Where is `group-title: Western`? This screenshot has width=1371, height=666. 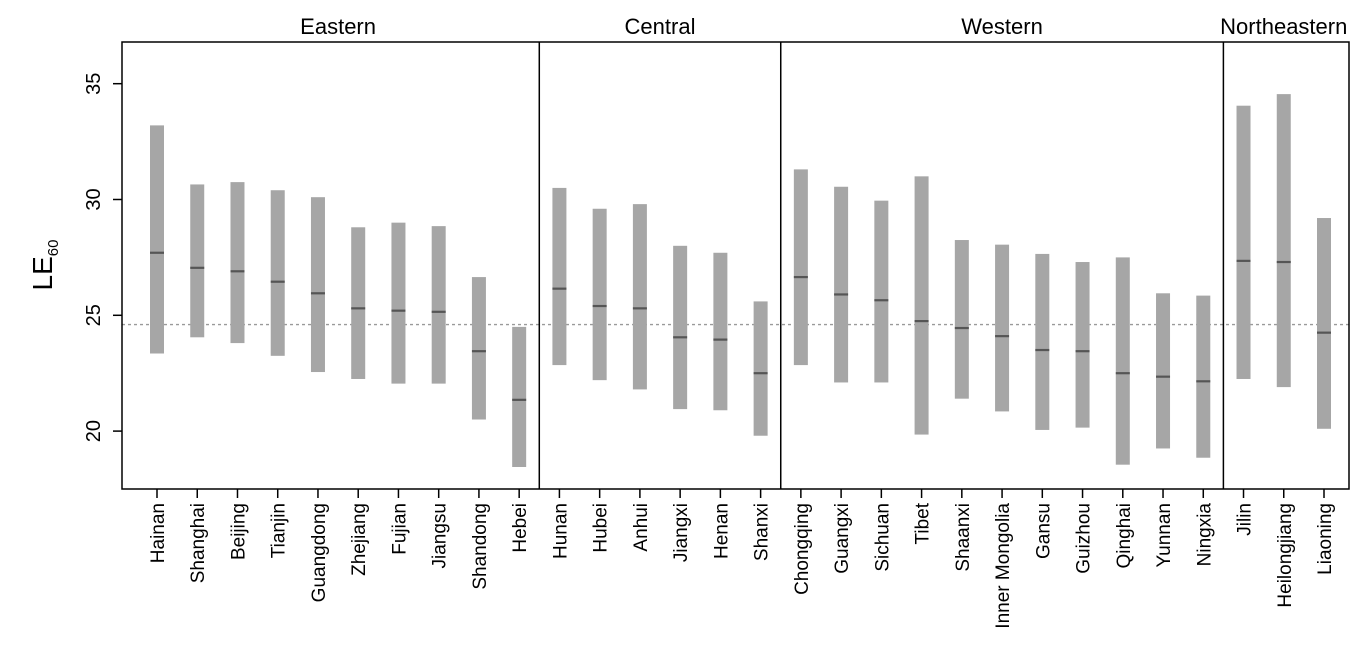
group-title: Western is located at coordinates (1002, 26).